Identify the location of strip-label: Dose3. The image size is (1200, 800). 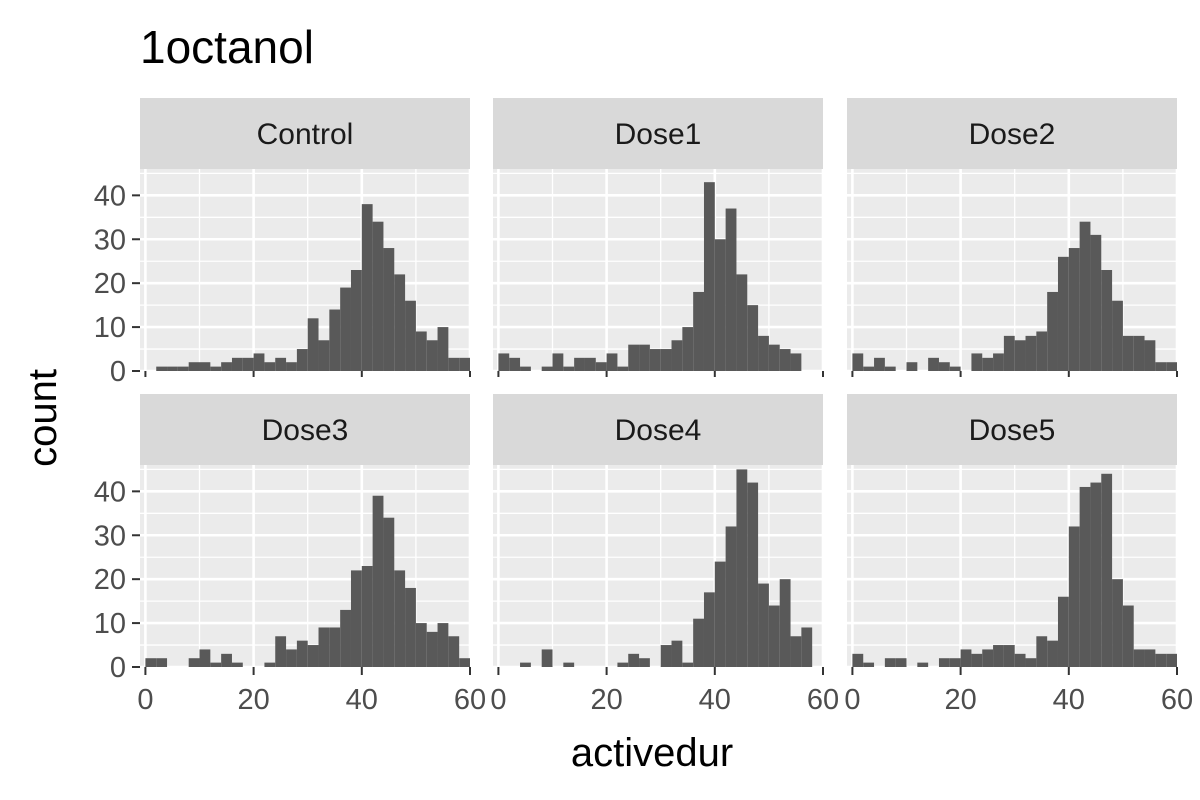
(305, 430).